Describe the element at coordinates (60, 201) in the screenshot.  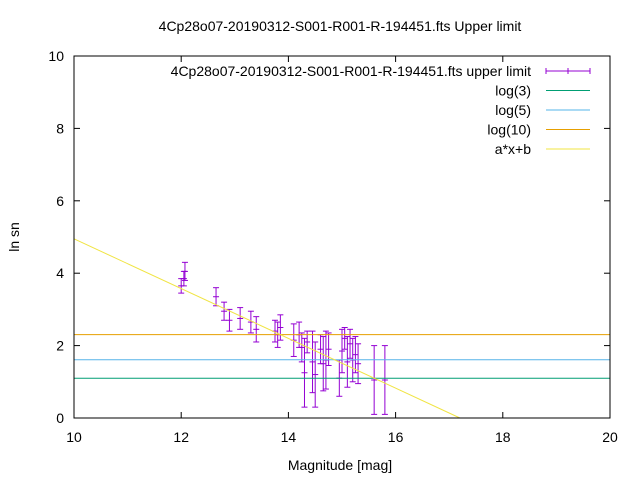
I see `y-tick-label: 6` at that location.